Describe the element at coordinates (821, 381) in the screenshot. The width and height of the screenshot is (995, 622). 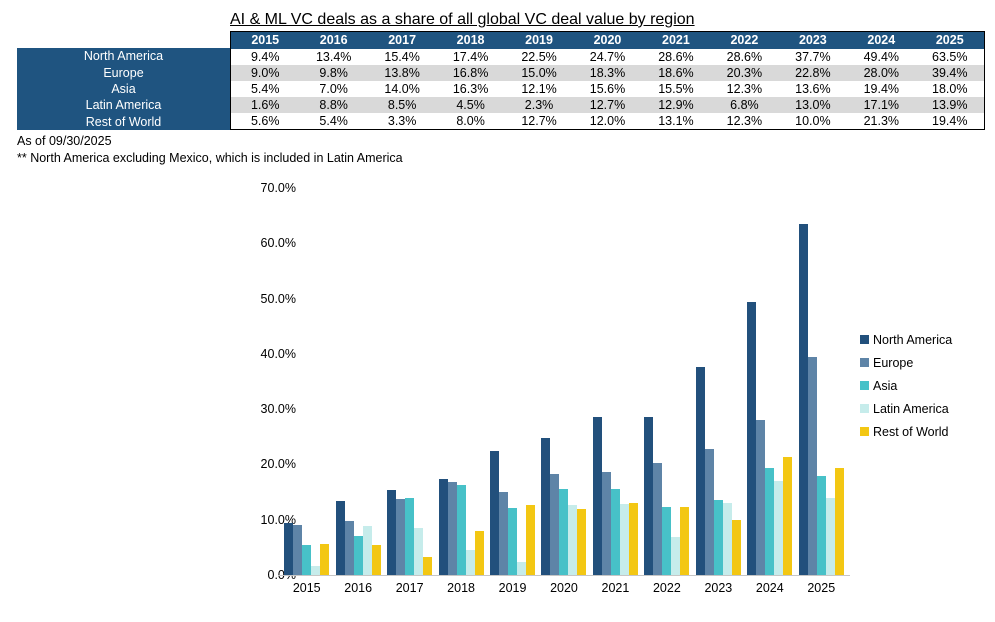
I see `bar-group-2025` at that location.